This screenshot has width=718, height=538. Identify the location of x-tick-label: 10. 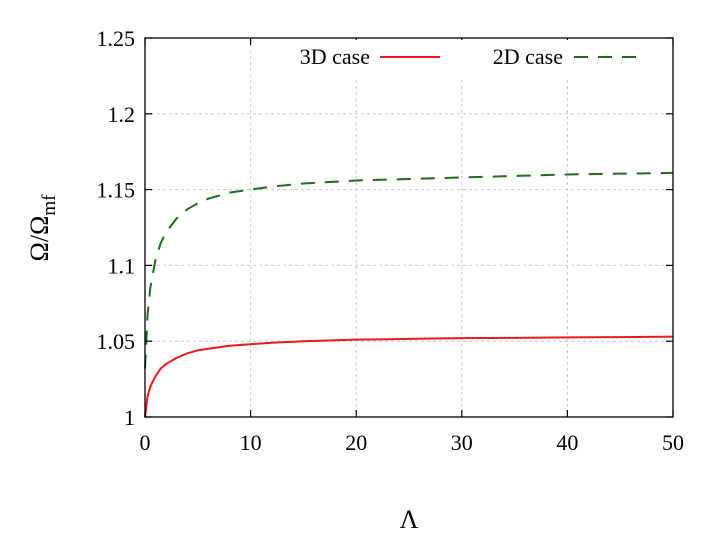
(251, 442).